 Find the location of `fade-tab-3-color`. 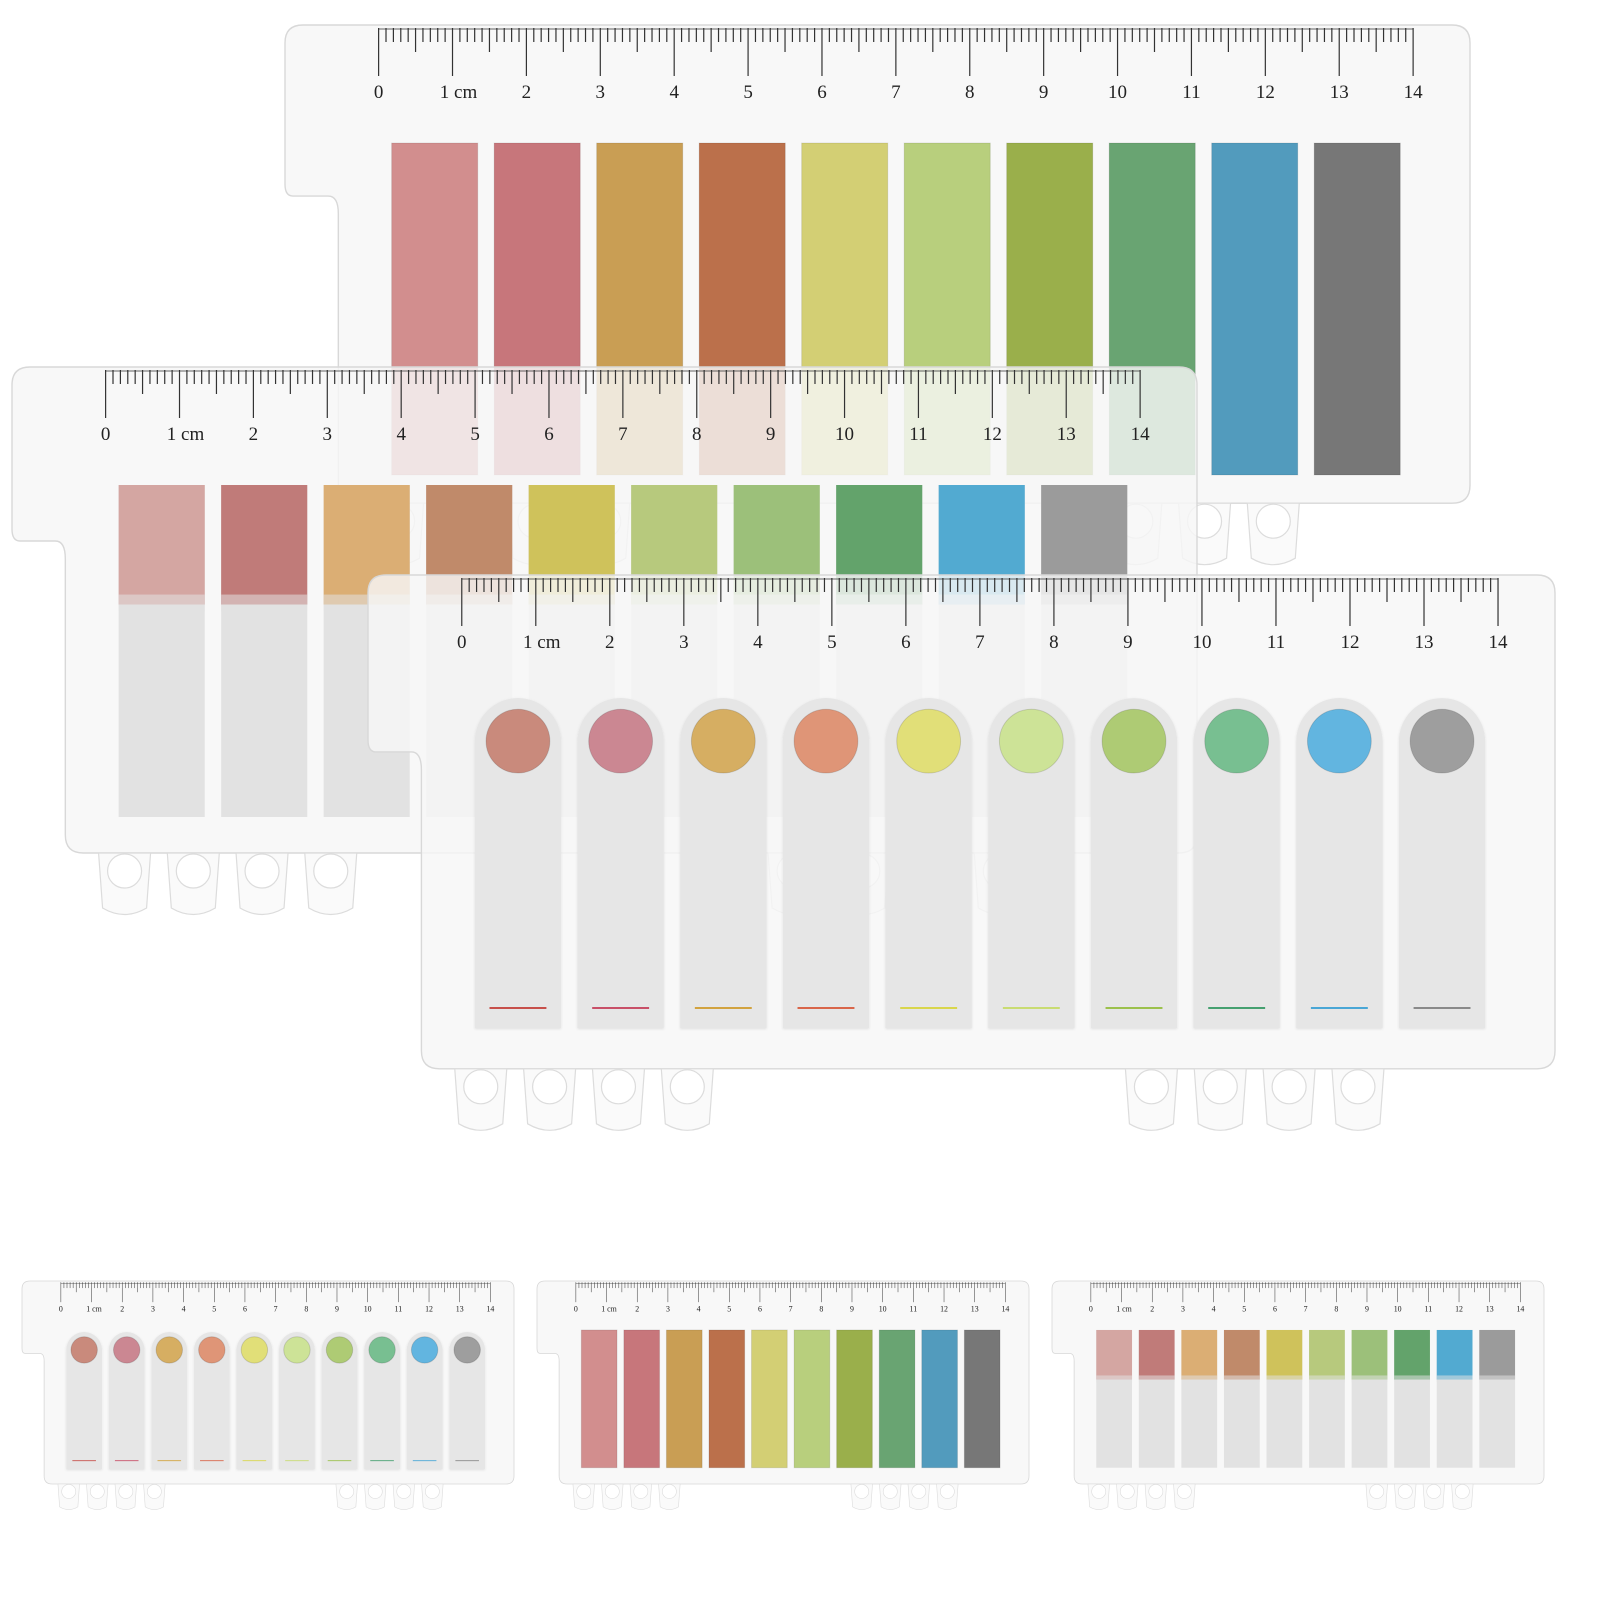

fade-tab-3-color is located at coordinates (1199, 1354).